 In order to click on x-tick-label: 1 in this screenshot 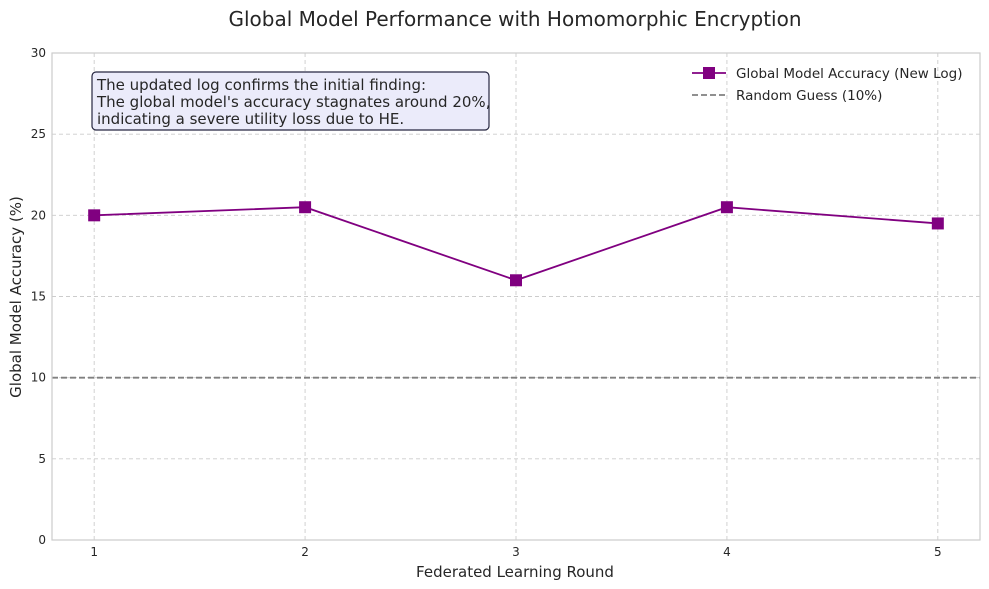, I will do `click(94, 552)`.